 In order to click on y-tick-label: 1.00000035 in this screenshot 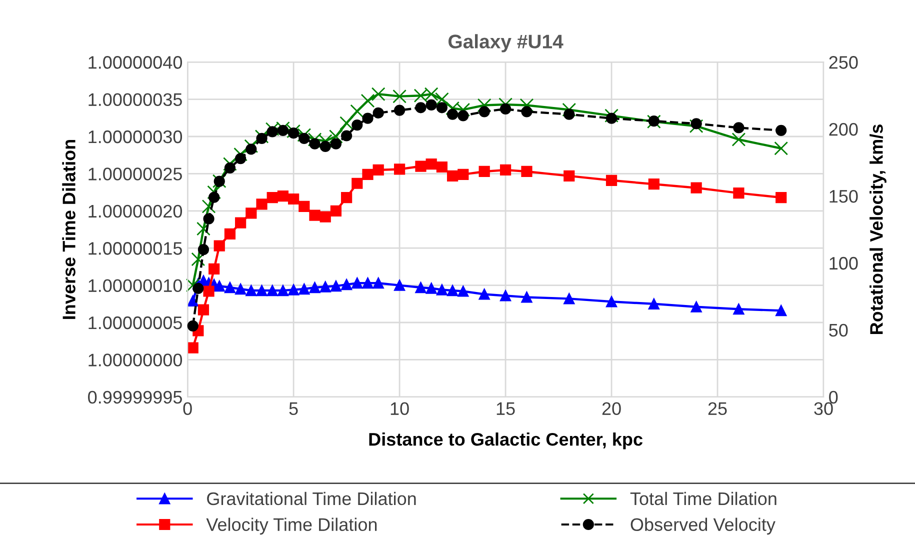, I will do `click(135, 99)`.